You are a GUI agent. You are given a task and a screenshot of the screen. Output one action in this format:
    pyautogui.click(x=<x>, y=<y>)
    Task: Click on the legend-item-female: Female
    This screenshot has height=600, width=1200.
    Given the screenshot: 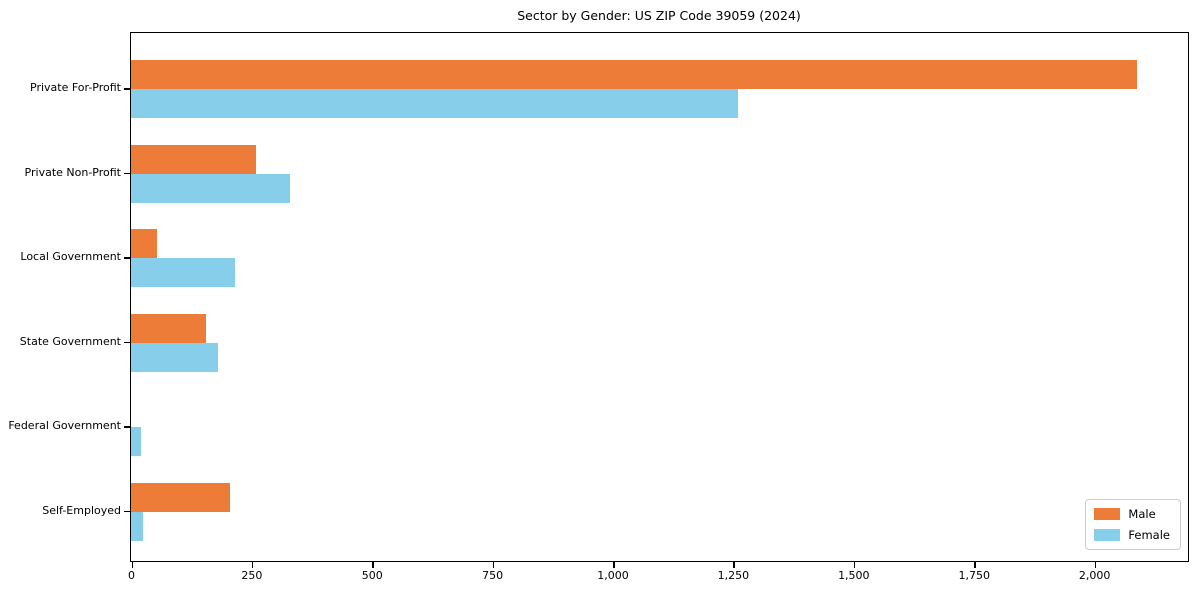 What is the action you would take?
    pyautogui.click(x=1132, y=535)
    